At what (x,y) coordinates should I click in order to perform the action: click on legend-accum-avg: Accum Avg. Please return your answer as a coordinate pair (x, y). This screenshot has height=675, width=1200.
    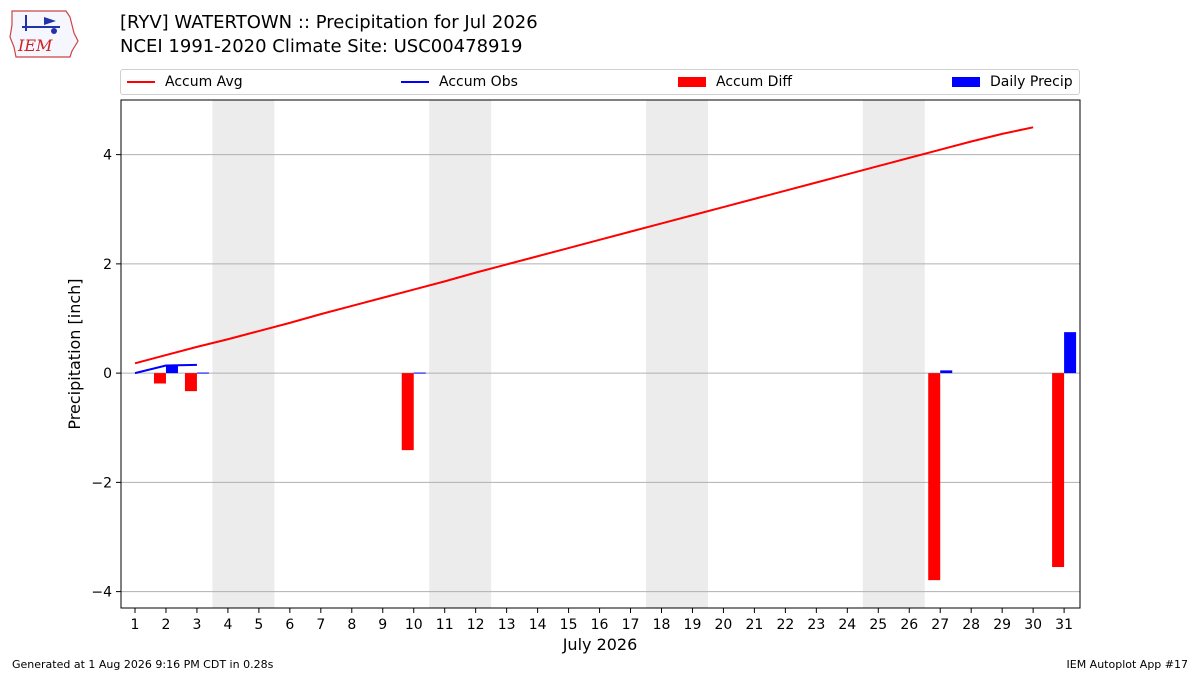
    Looking at the image, I should click on (185, 82).